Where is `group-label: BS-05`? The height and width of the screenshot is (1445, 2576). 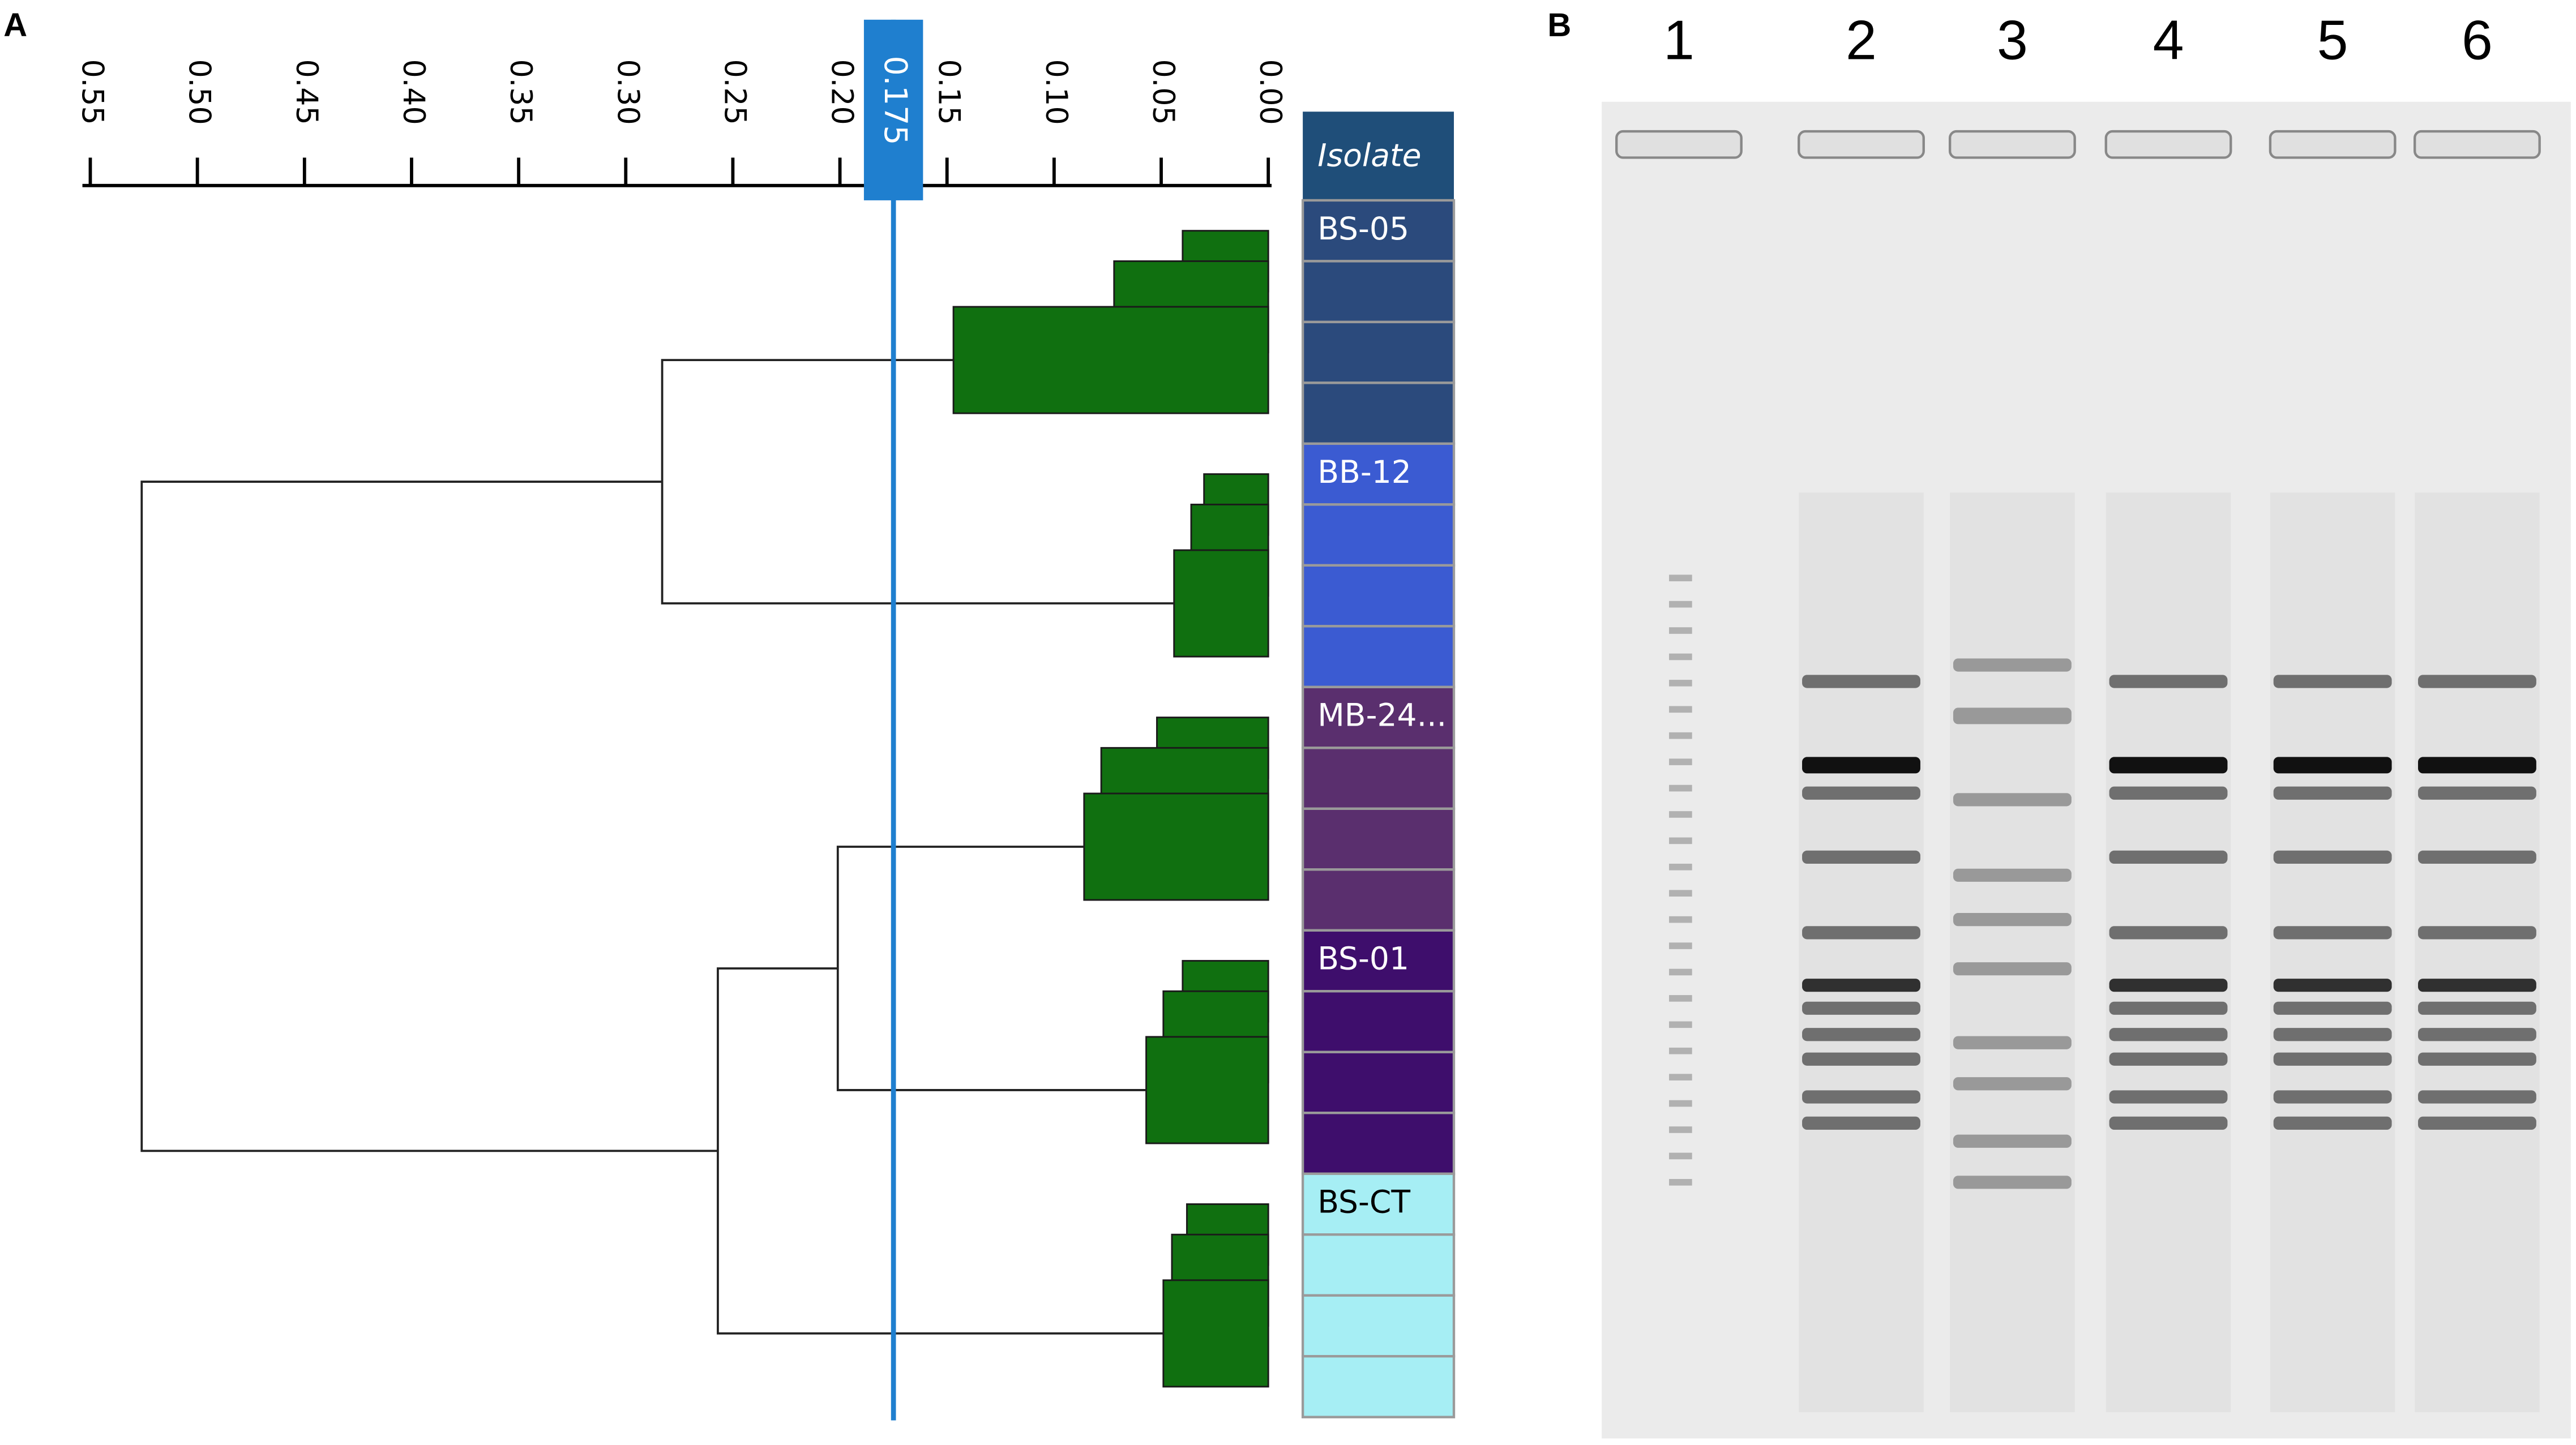 group-label: BS-05 is located at coordinates (1363, 229).